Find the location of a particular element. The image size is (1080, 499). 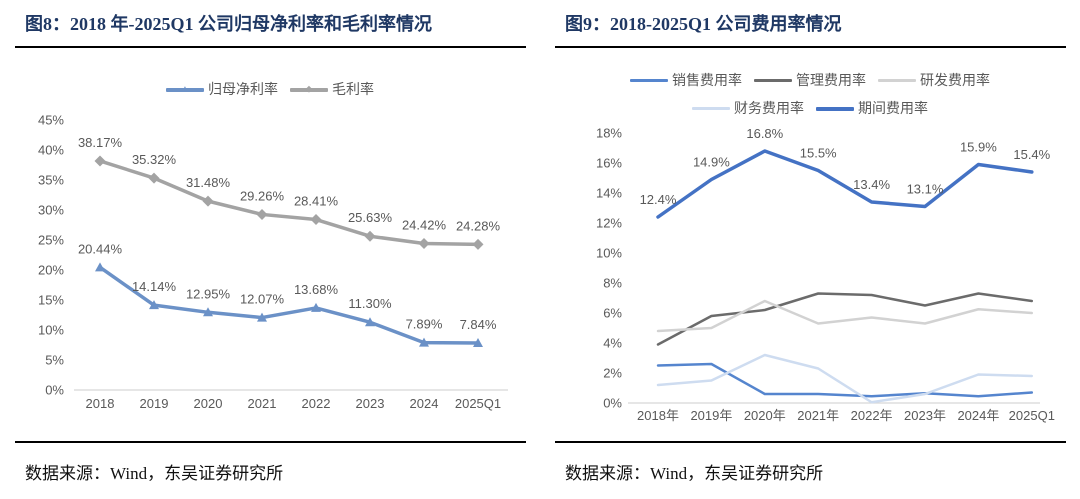

y-tick-label: 18% is located at coordinates (609, 133).